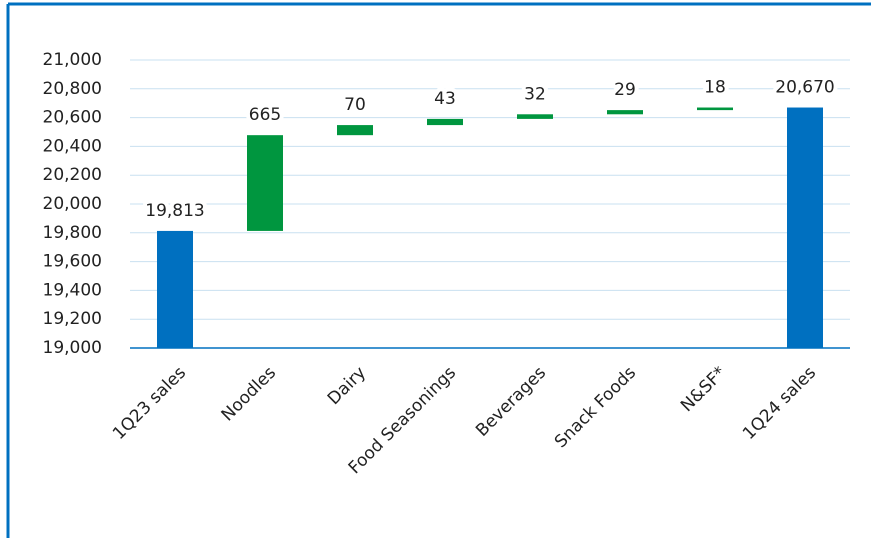 This screenshot has width=871, height=538. What do you see at coordinates (72, 146) in the screenshot?
I see `y-tick-label: 20,400` at bounding box center [72, 146].